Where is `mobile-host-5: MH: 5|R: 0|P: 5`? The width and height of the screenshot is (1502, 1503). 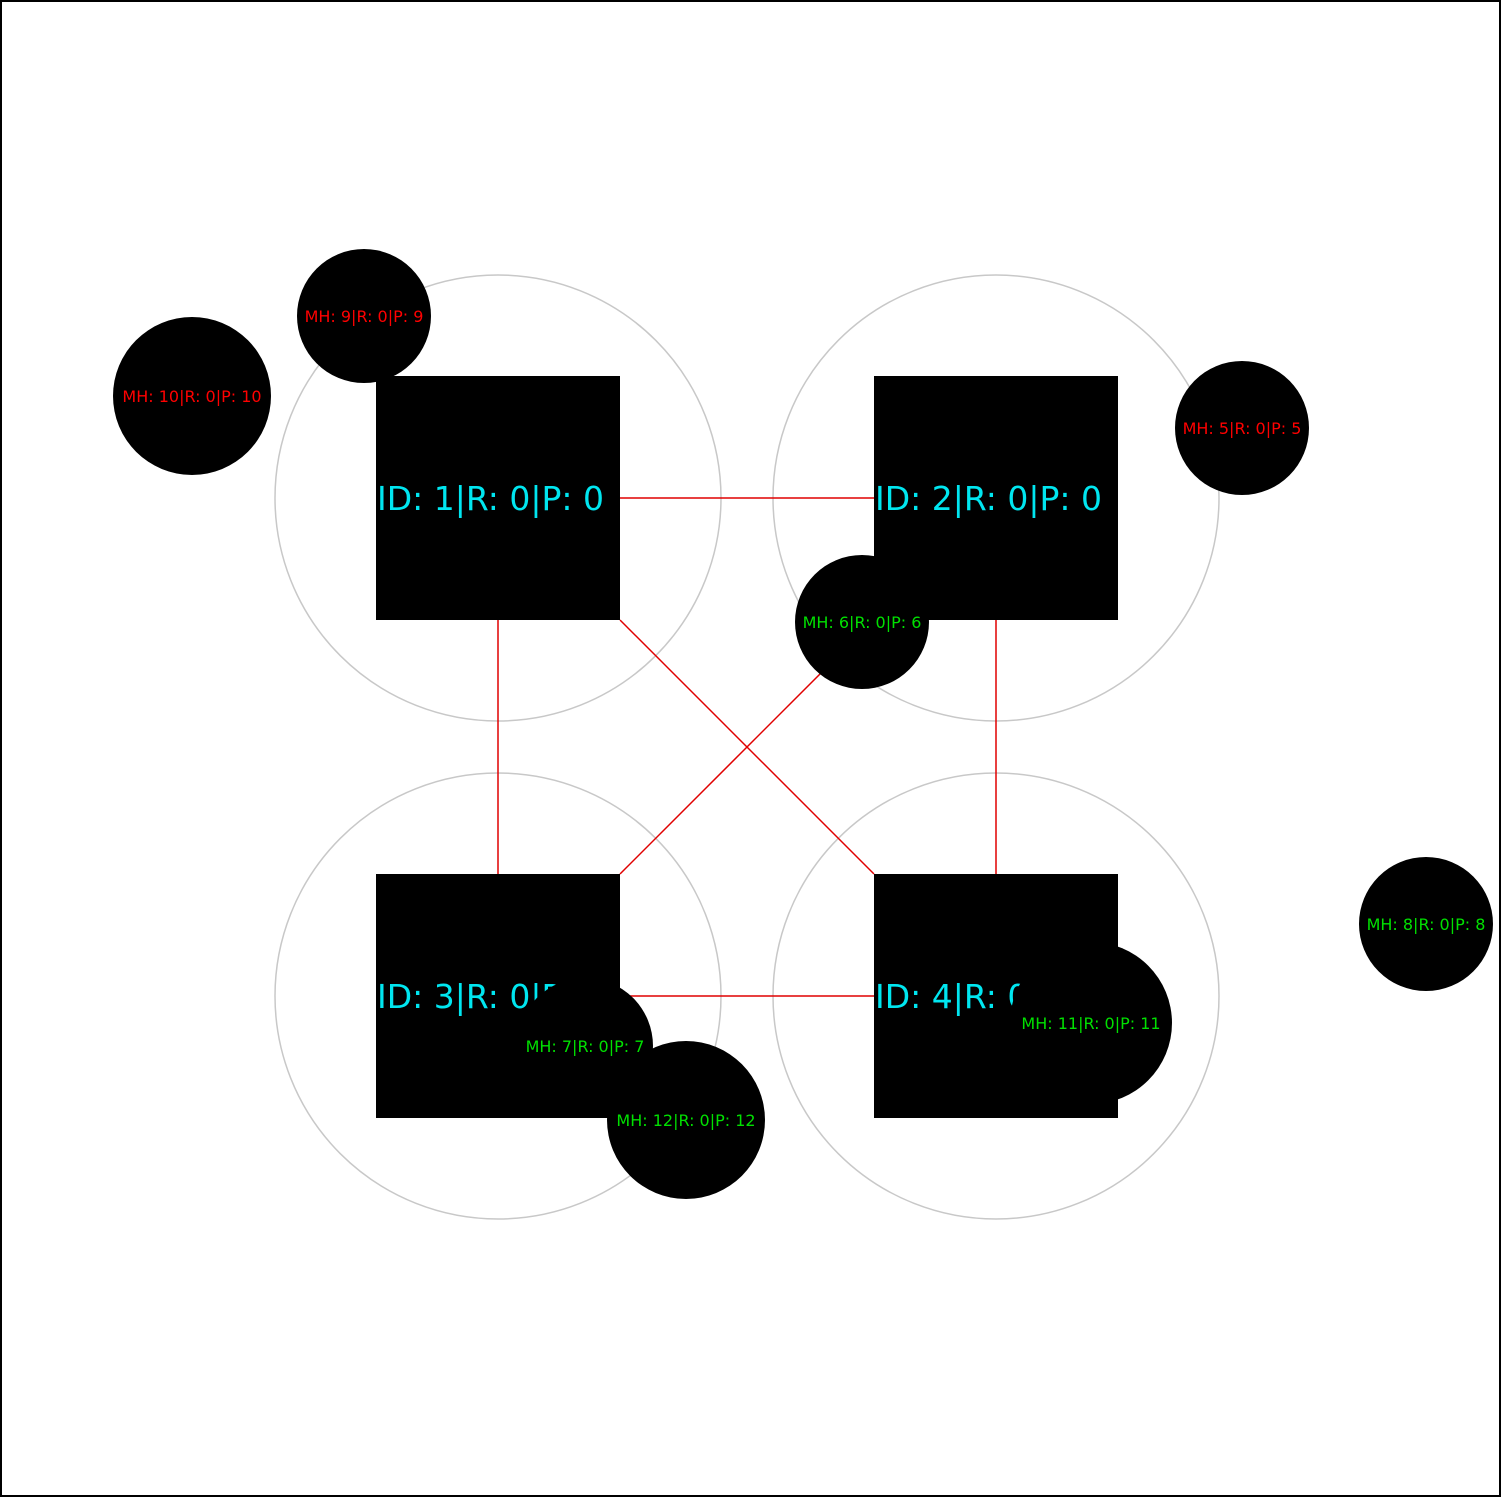
mobile-host-5: MH: 5|R: 0|P: 5 is located at coordinates (1242, 428).